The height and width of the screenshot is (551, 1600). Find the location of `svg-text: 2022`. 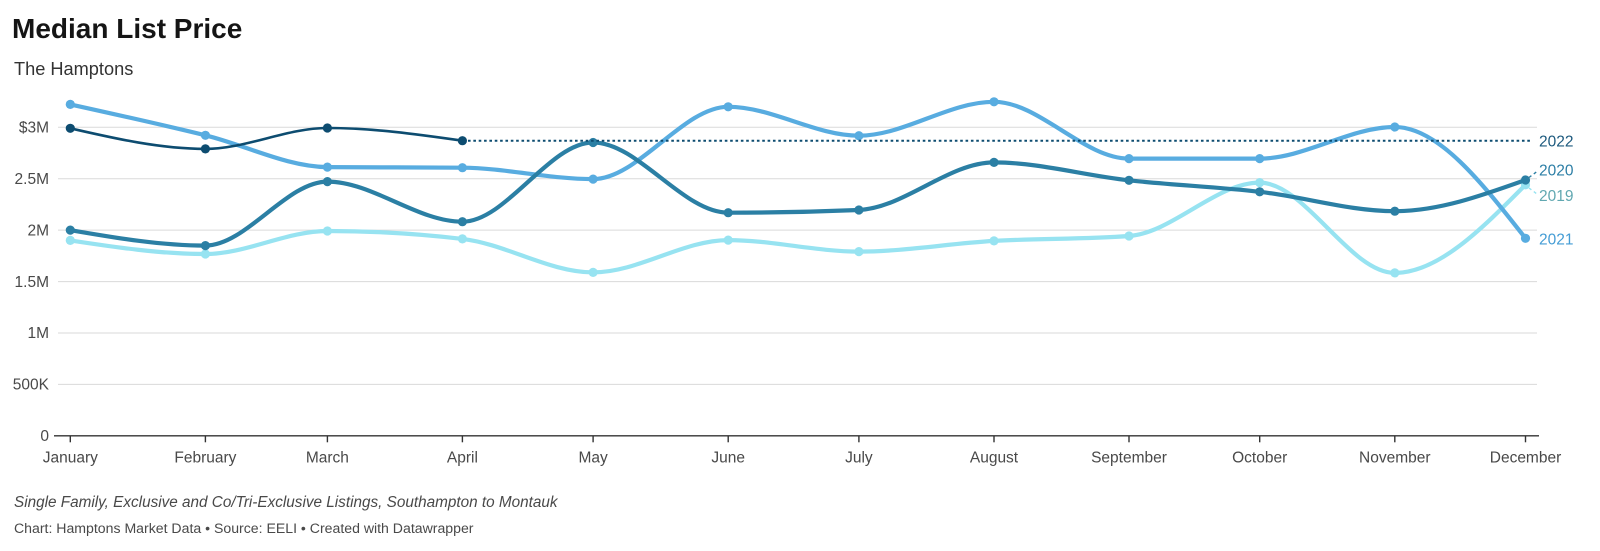

svg-text: 2022 is located at coordinates (1556, 142).